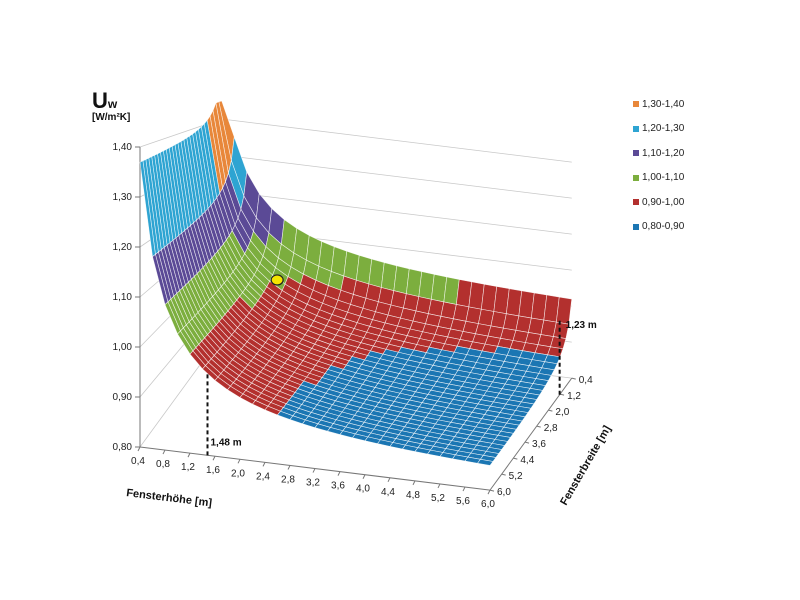 The image size is (800, 600). What do you see at coordinates (463, 501) in the screenshot?
I see `x-tick-label: 5,6` at bounding box center [463, 501].